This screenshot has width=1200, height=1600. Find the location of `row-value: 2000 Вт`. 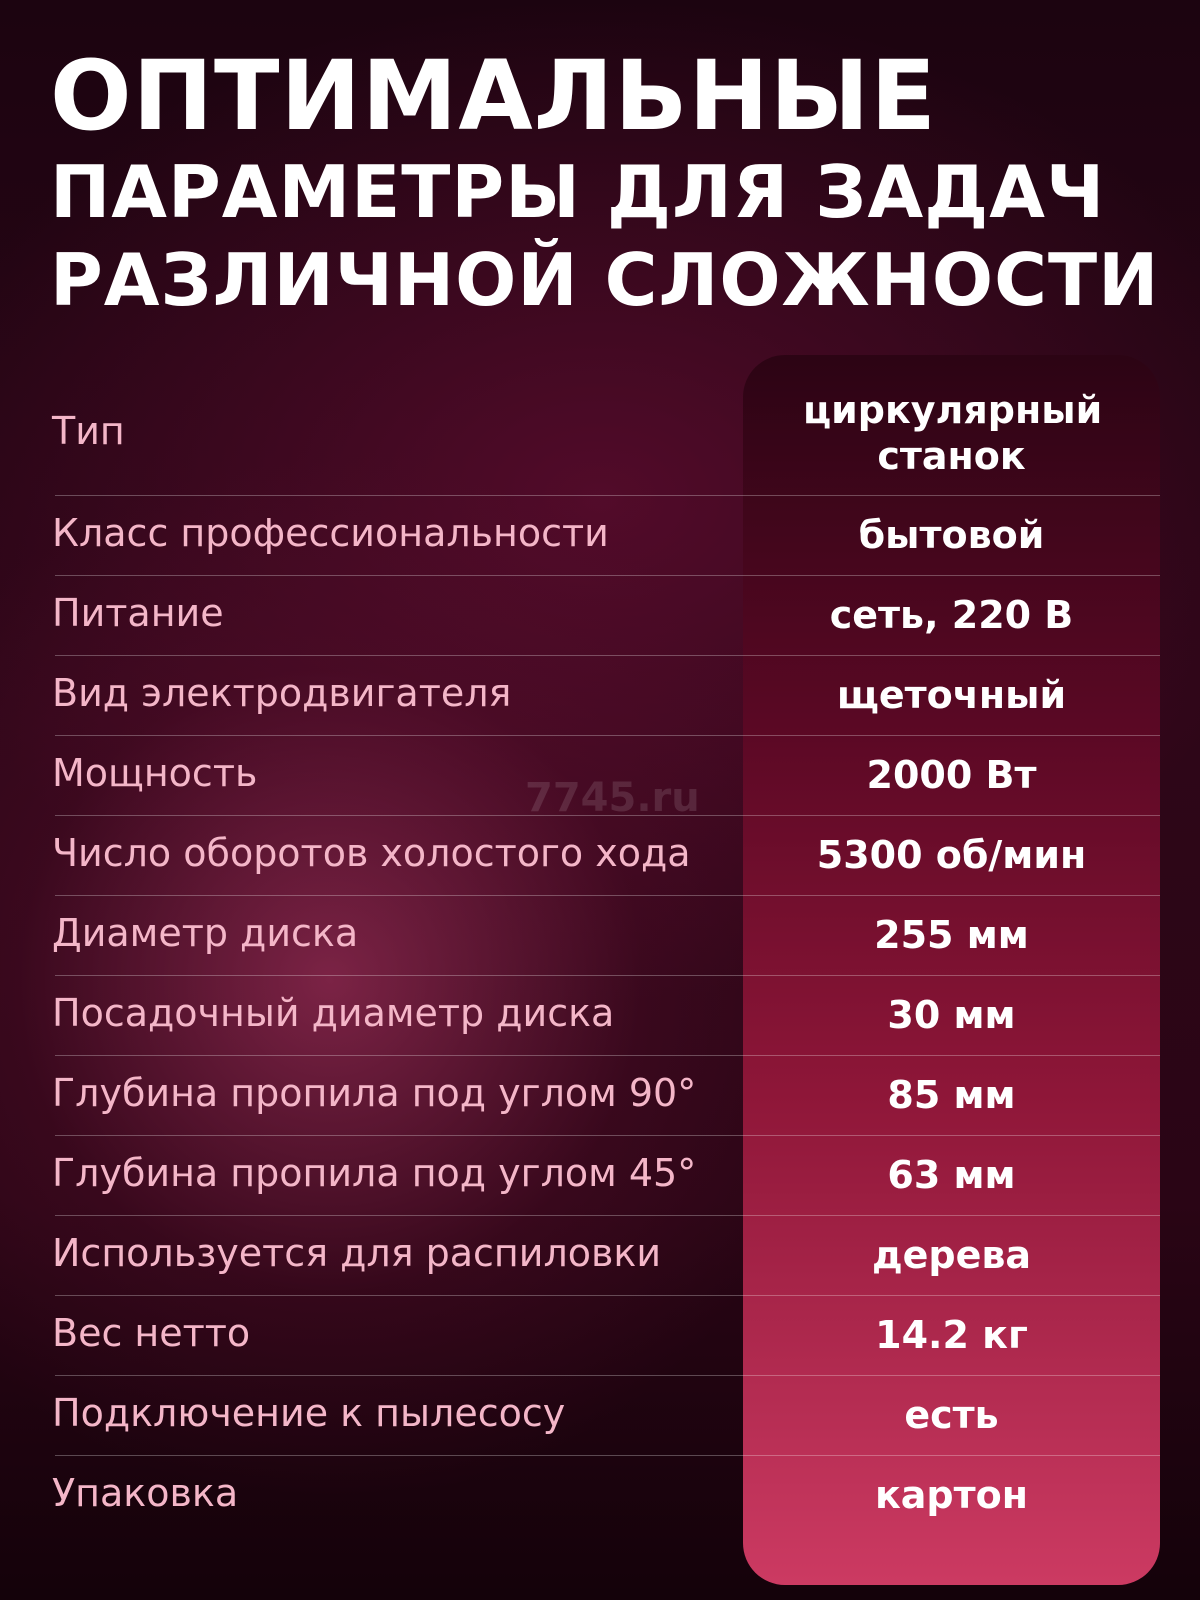

row-value: 2000 Вт is located at coordinates (951, 775).